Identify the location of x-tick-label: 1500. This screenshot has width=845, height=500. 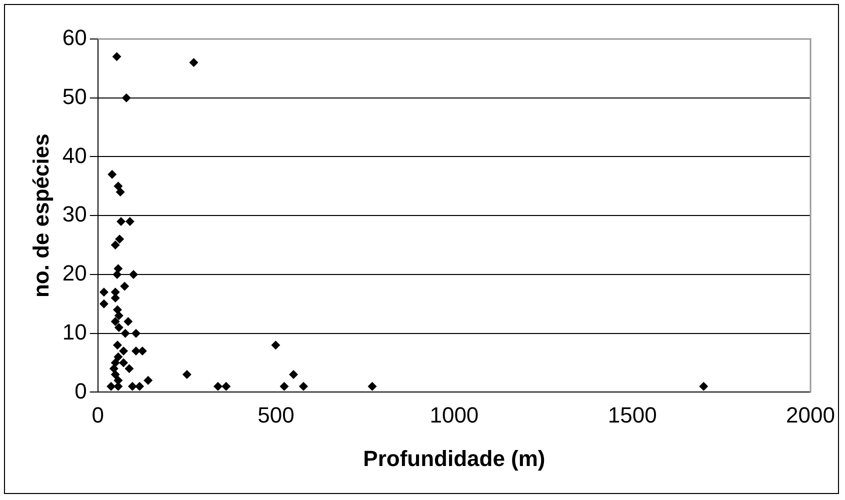
(632, 415).